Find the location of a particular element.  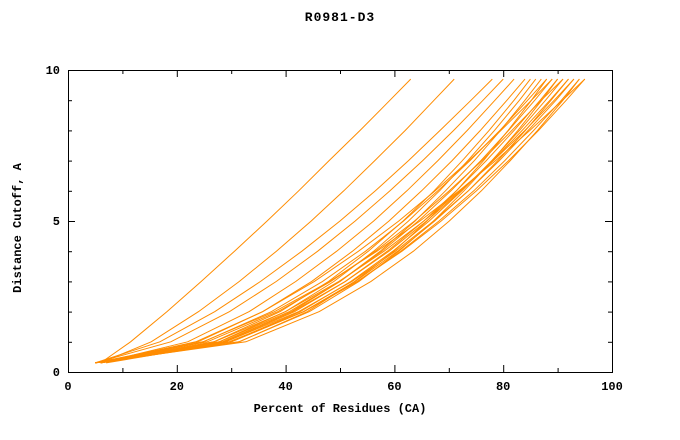

y-tick-label: 10 is located at coordinates (53, 71).